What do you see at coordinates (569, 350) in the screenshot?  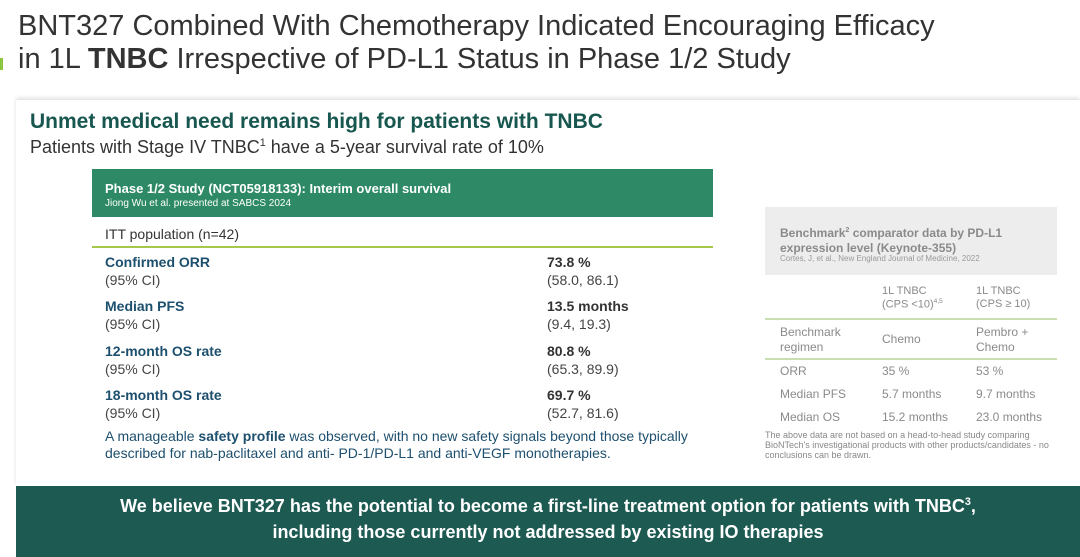 I see `row-value: 80.8 %` at bounding box center [569, 350].